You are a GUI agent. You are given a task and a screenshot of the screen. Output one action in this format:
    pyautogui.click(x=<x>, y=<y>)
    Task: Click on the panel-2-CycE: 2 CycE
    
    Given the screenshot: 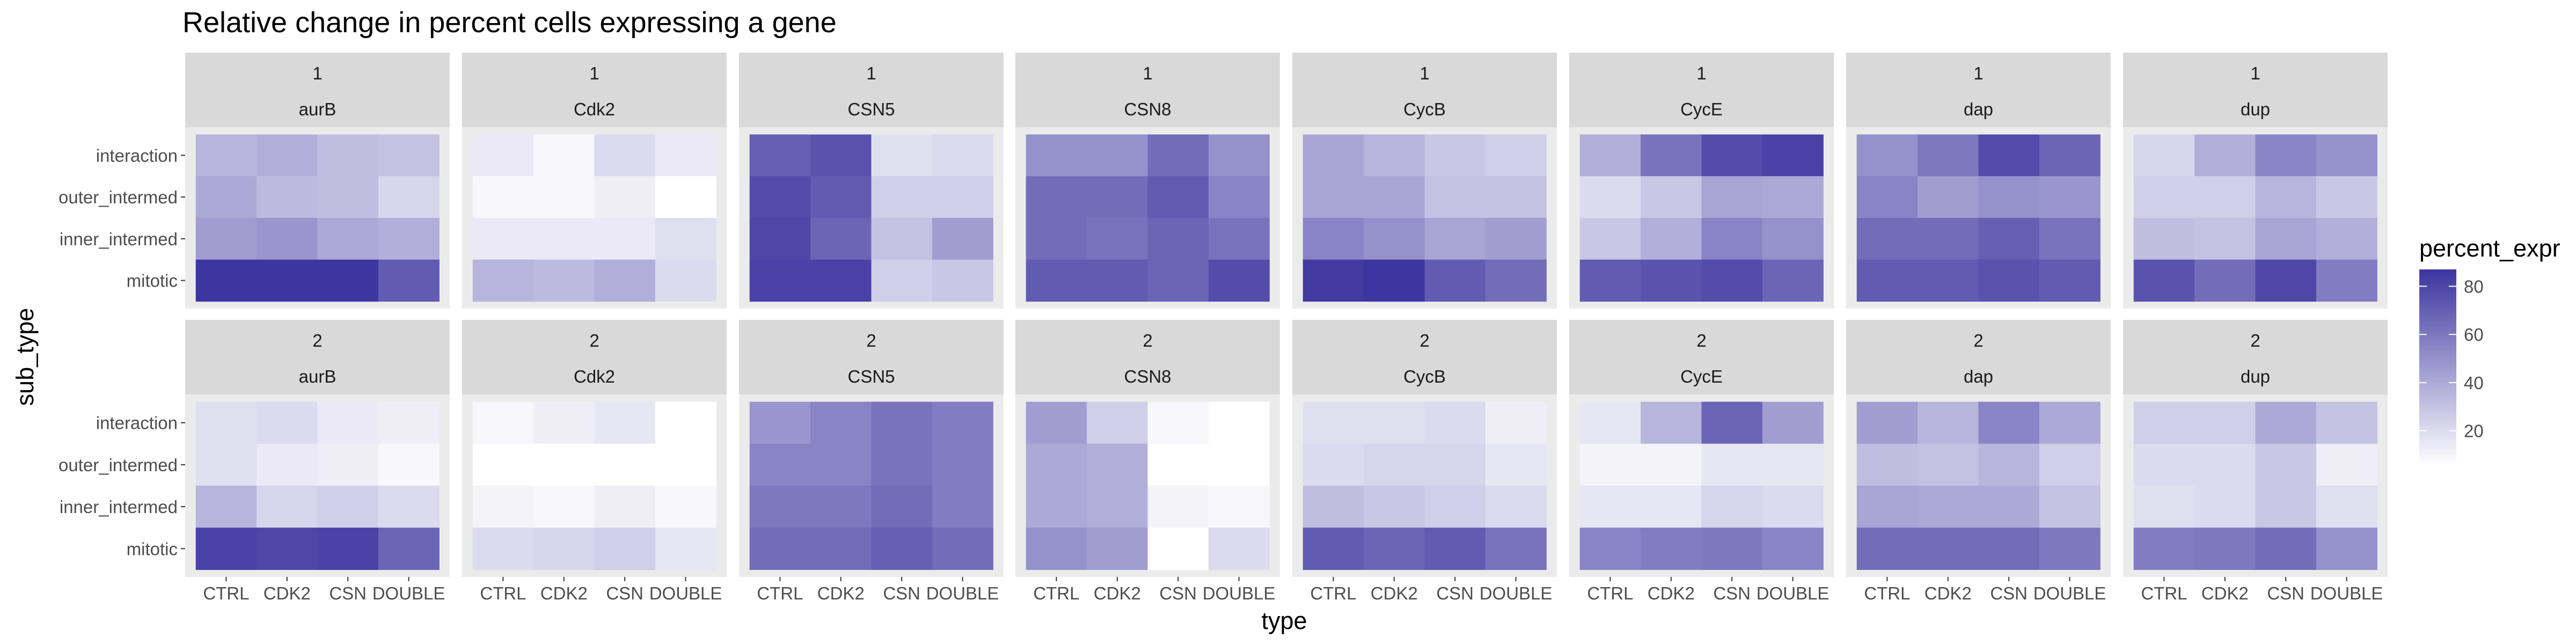 What is the action you would take?
    pyautogui.click(x=1701, y=448)
    